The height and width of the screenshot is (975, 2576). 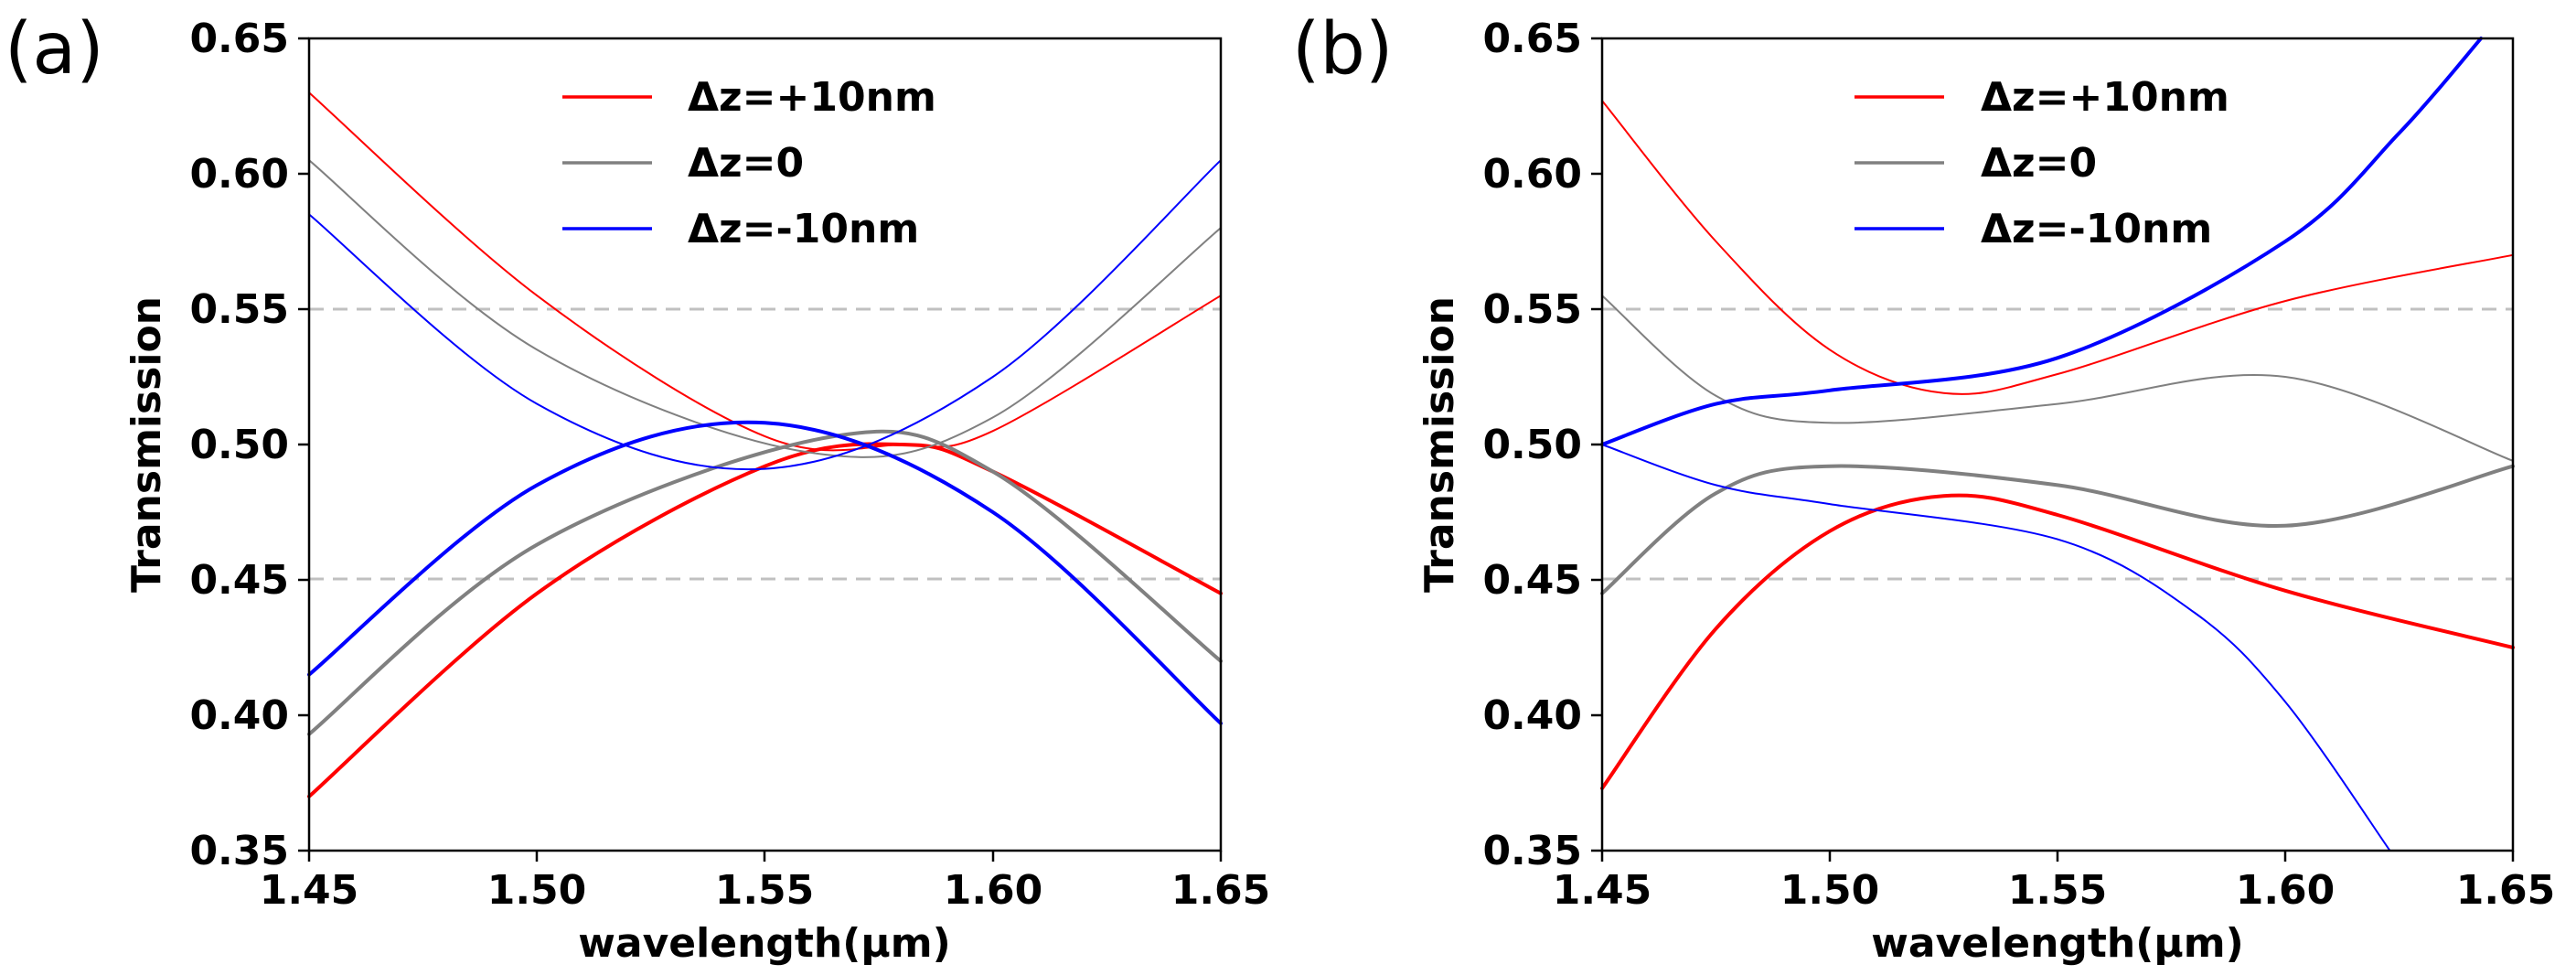 I want to click on panel-b-label: (b), so click(x=1342, y=49).